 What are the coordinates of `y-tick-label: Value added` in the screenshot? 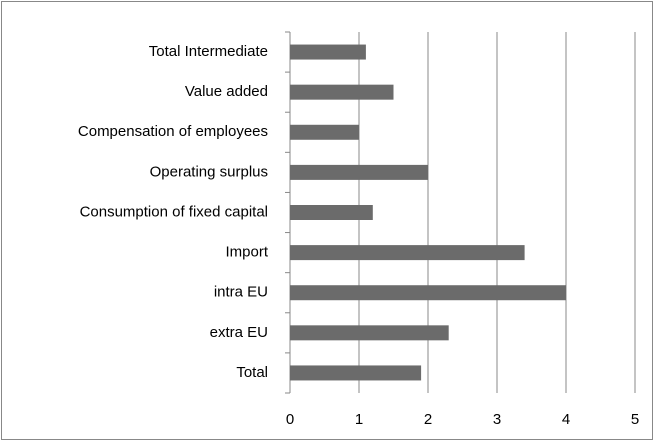 It's located at (226, 91).